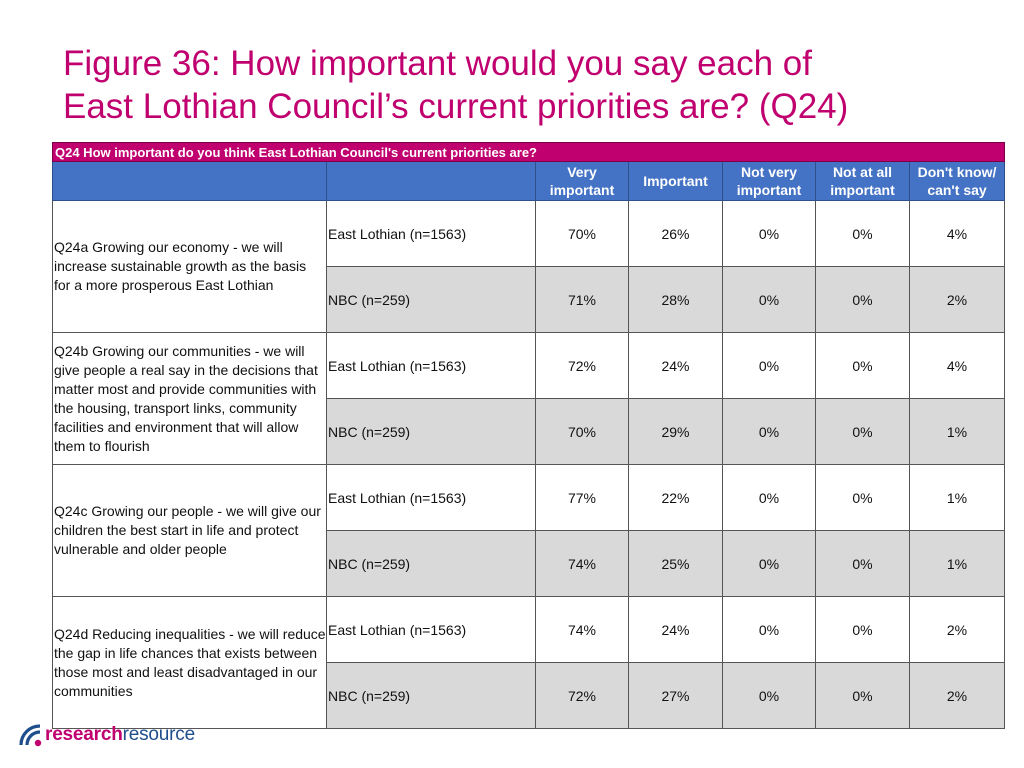  Describe the element at coordinates (675, 233) in the screenshot. I see `value-cell: 26%` at that location.